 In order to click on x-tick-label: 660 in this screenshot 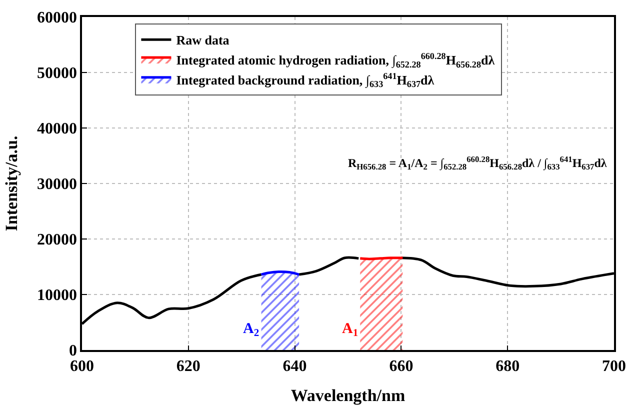, I will do `click(401, 366)`.